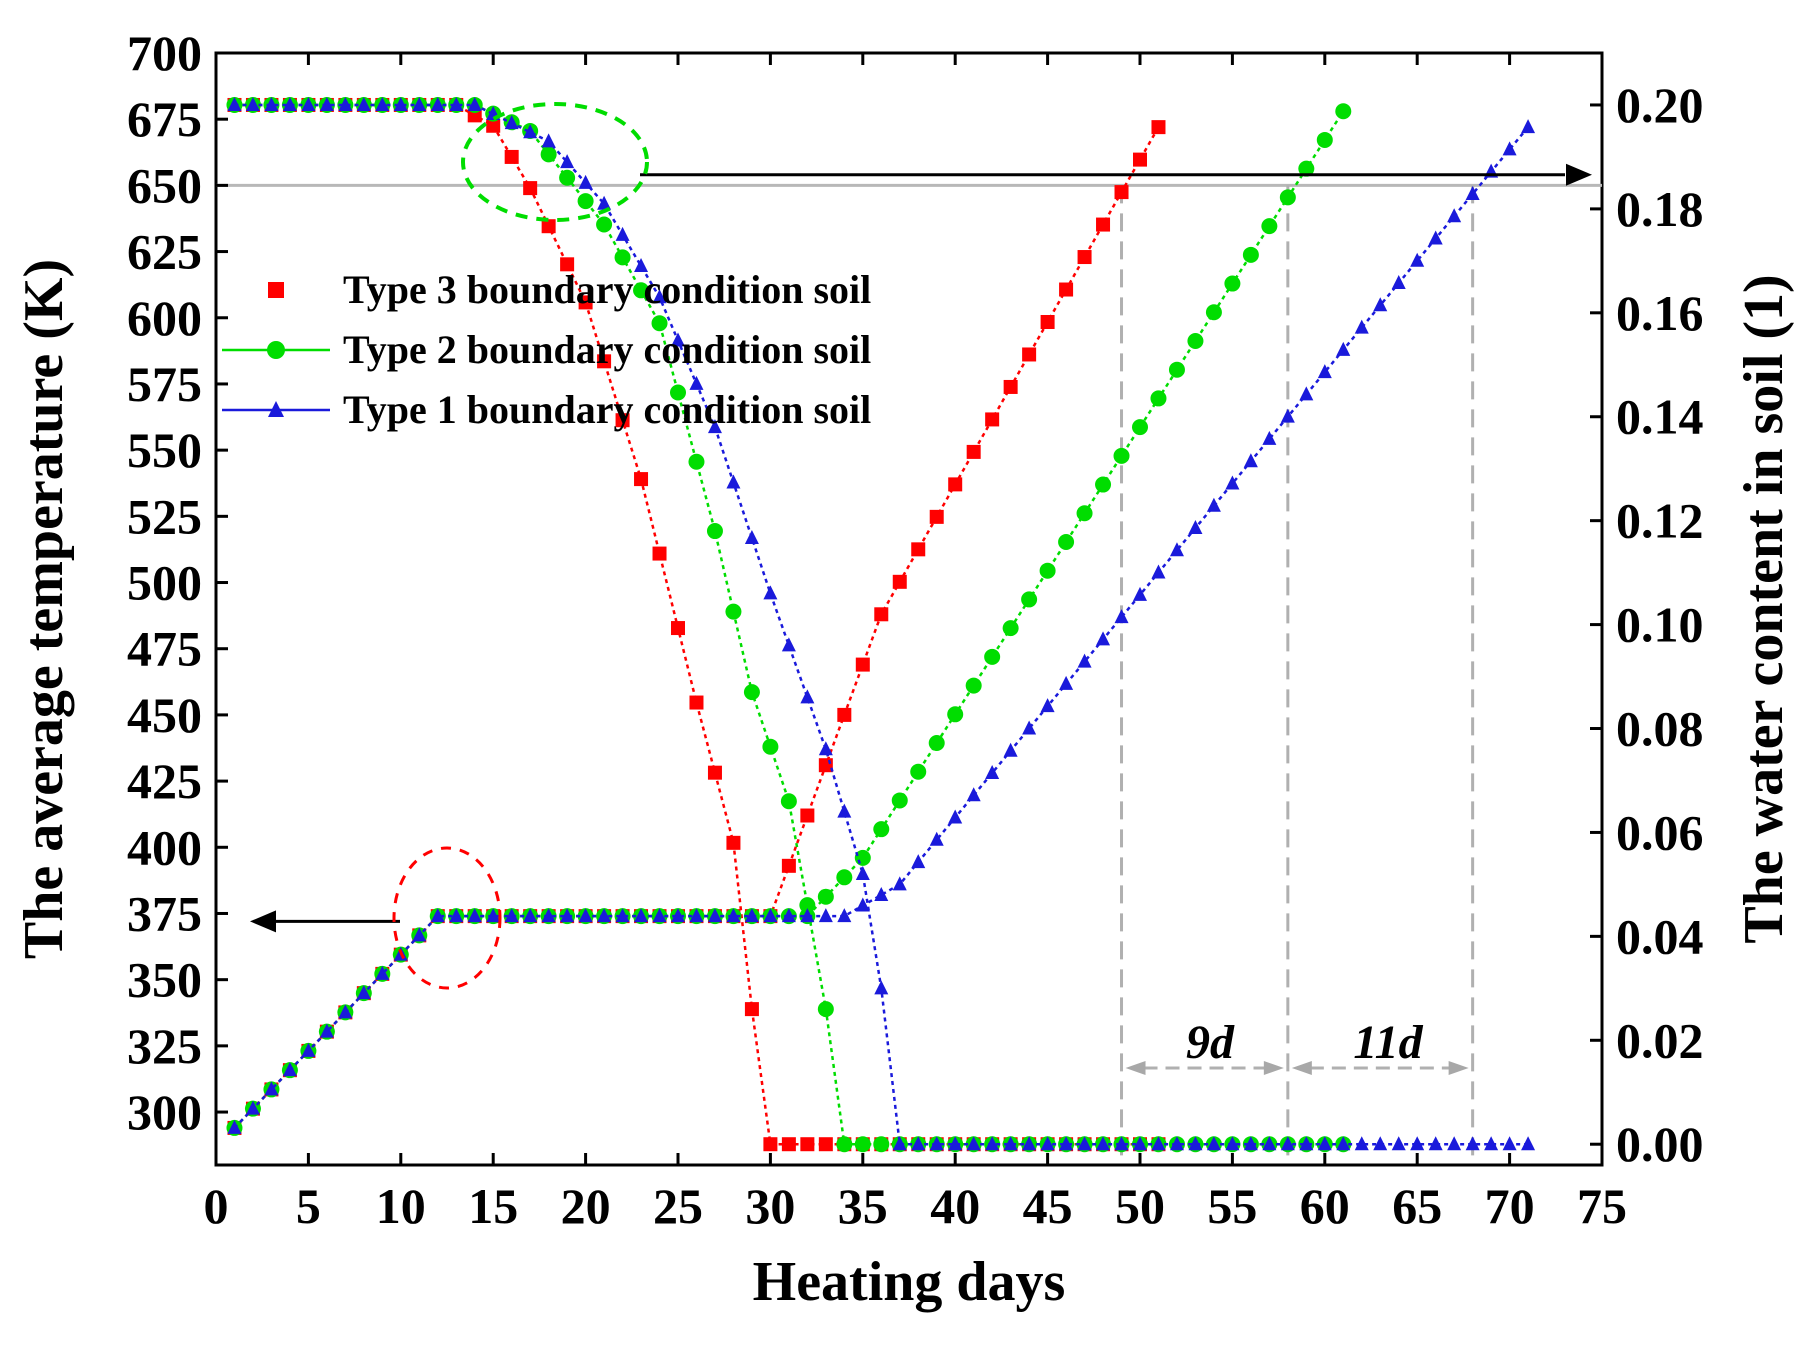 The image size is (1817, 1348). I want to click on y-axis-right-title: The water content in soil (1), so click(1764, 608).